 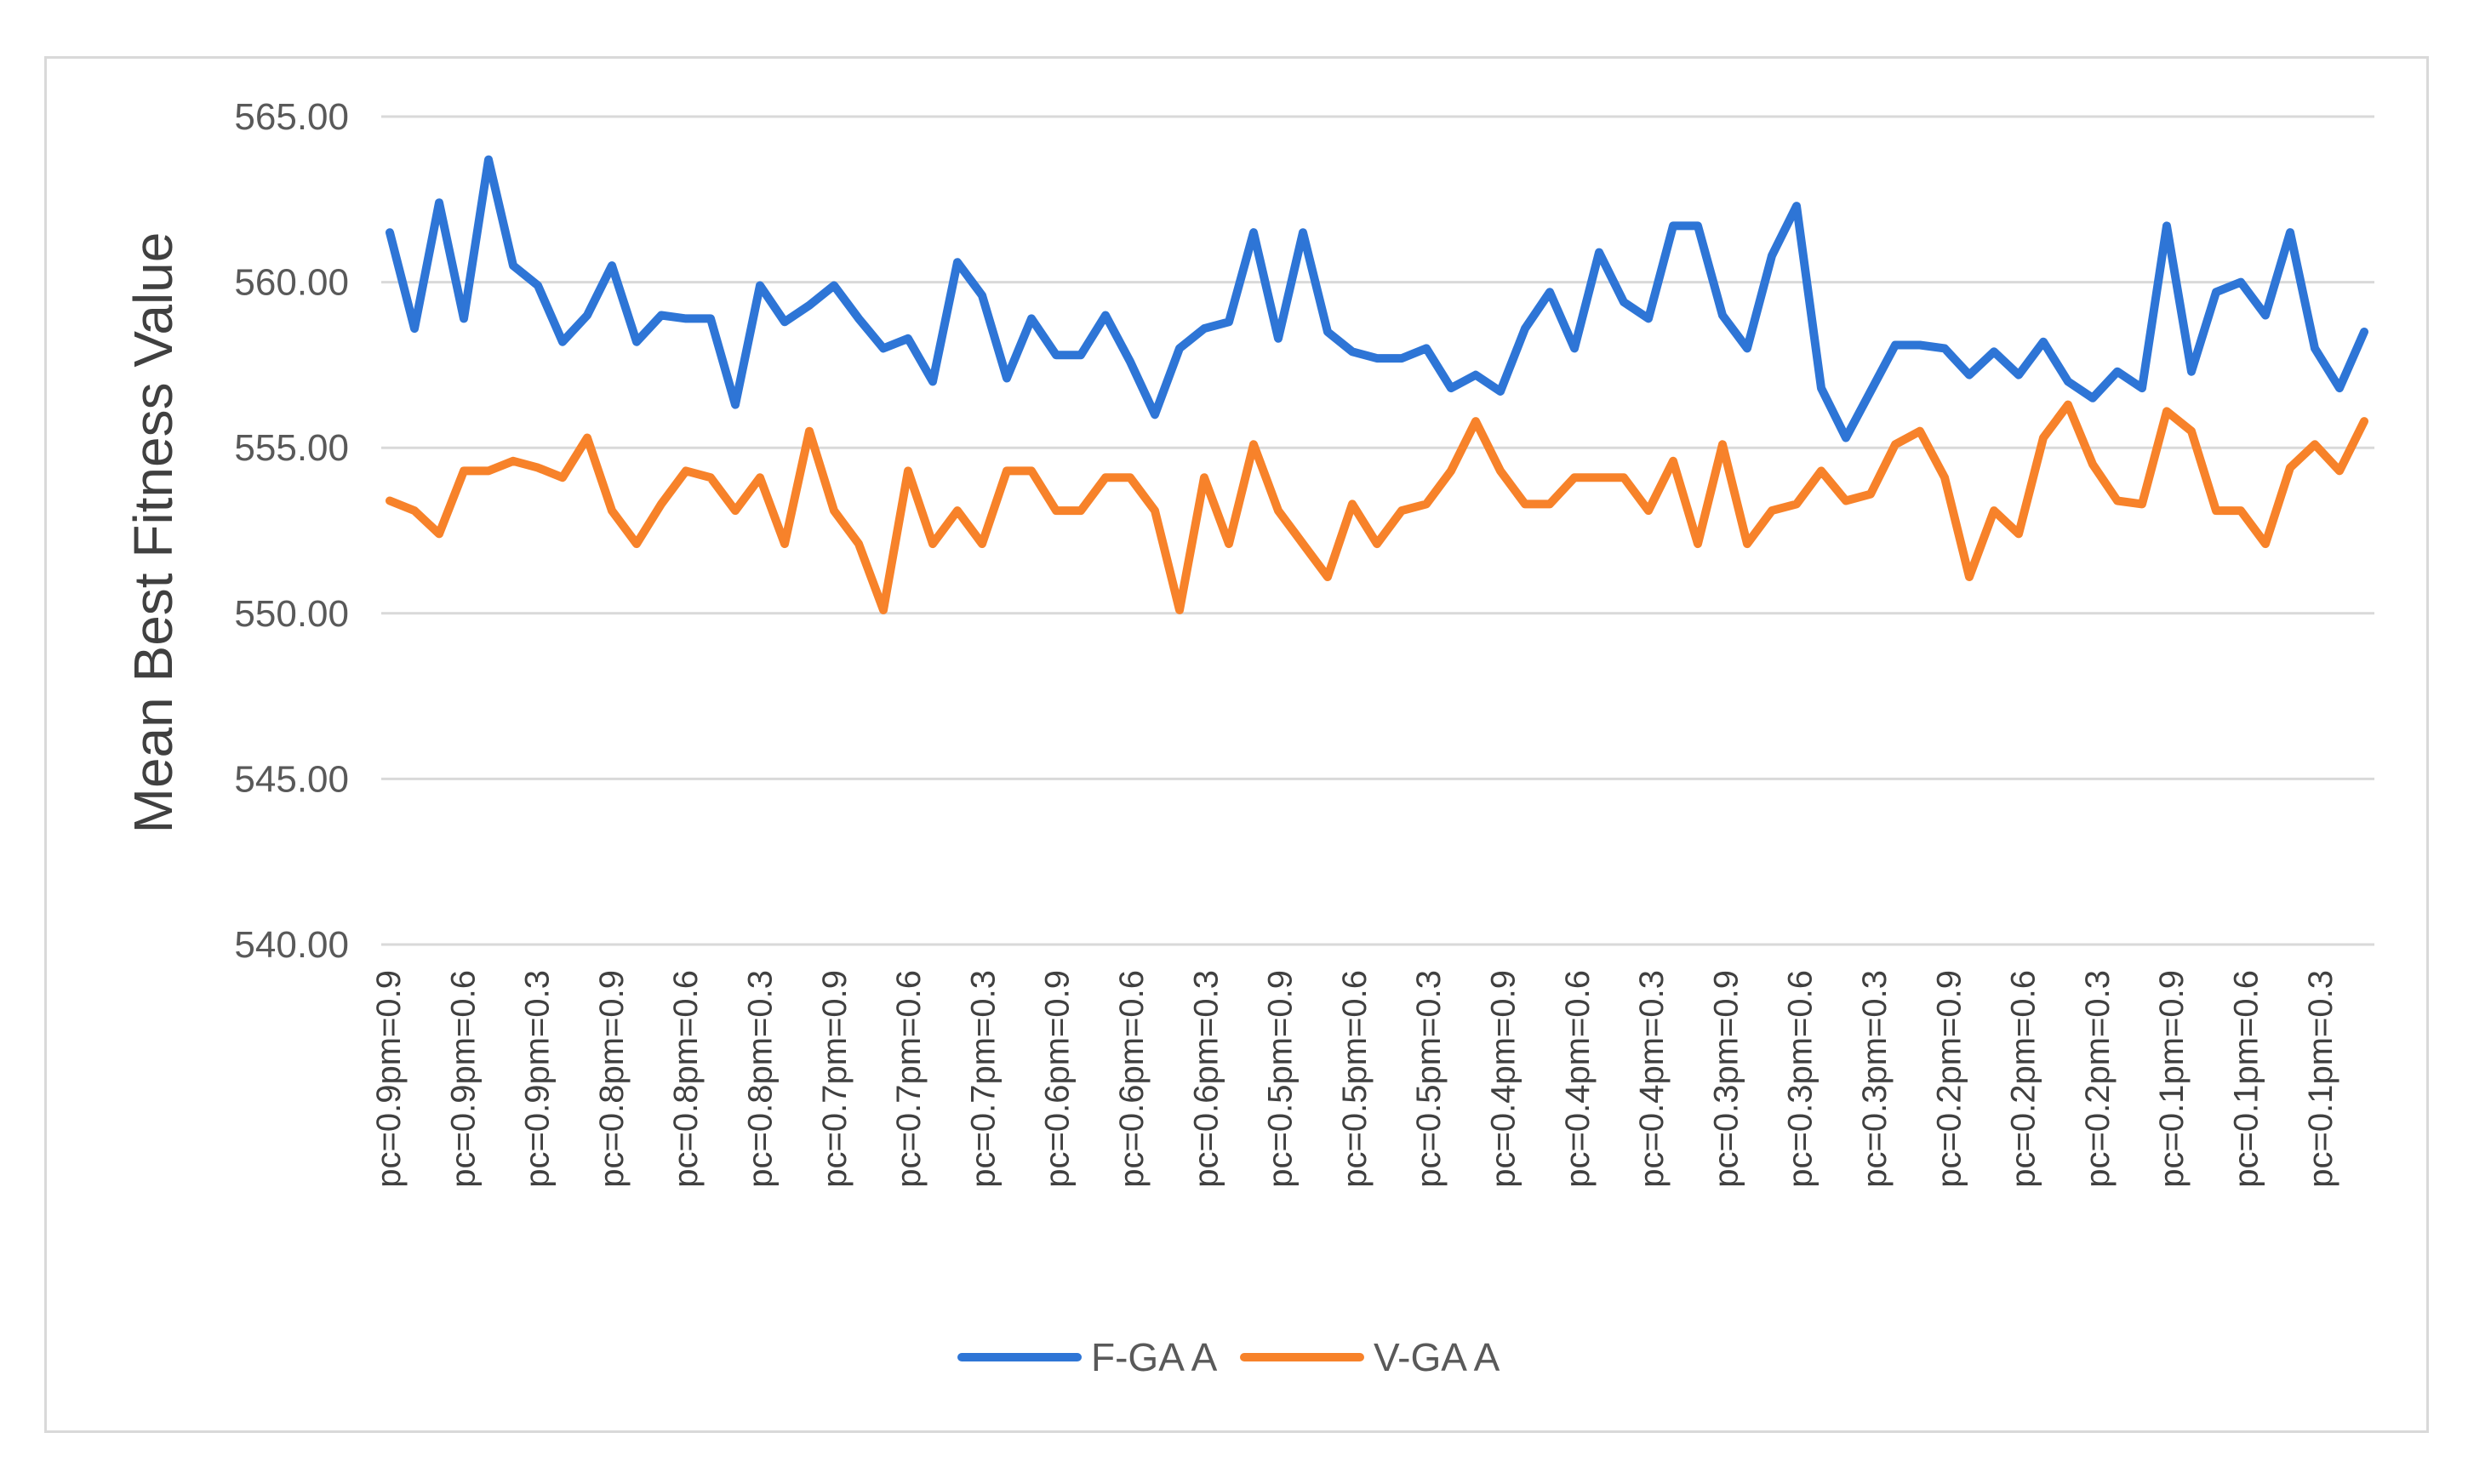 What do you see at coordinates (2246, 1079) in the screenshot?
I see `x-tick-label: pc=0.1pm=0.6` at bounding box center [2246, 1079].